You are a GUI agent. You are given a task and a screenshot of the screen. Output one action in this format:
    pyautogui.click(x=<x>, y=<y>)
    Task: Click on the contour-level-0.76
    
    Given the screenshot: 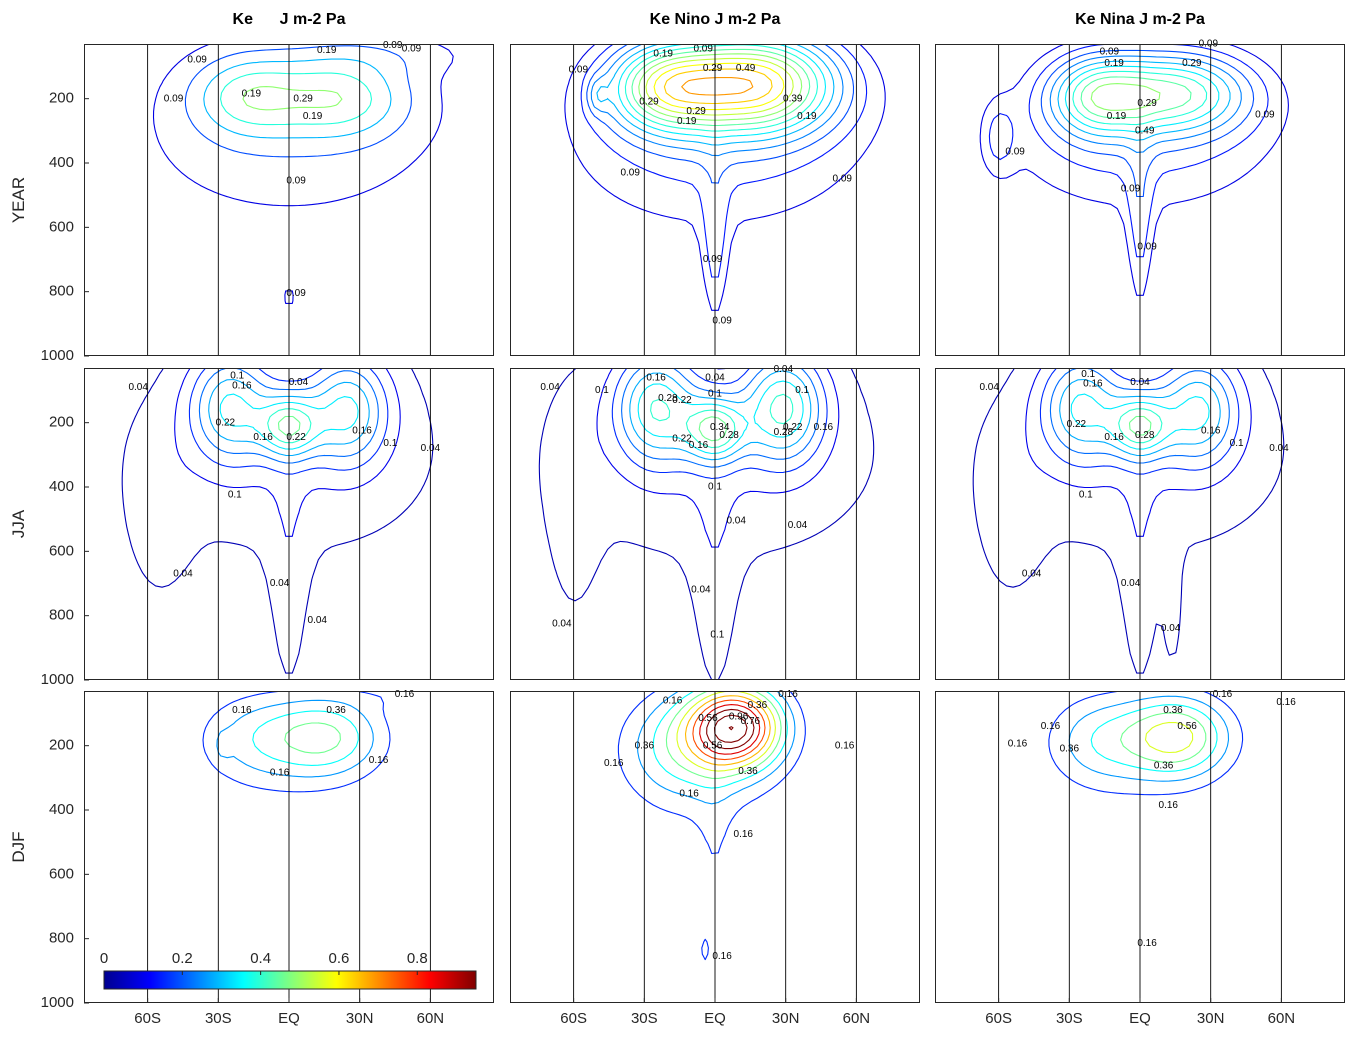 What is the action you would take?
    pyautogui.click(x=729, y=730)
    